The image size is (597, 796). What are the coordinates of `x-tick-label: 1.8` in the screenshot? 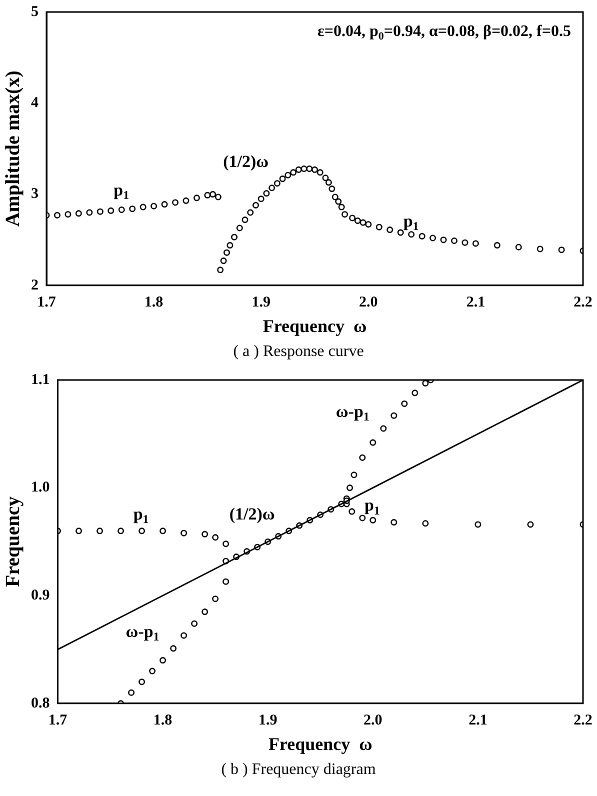 It's located at (154, 302).